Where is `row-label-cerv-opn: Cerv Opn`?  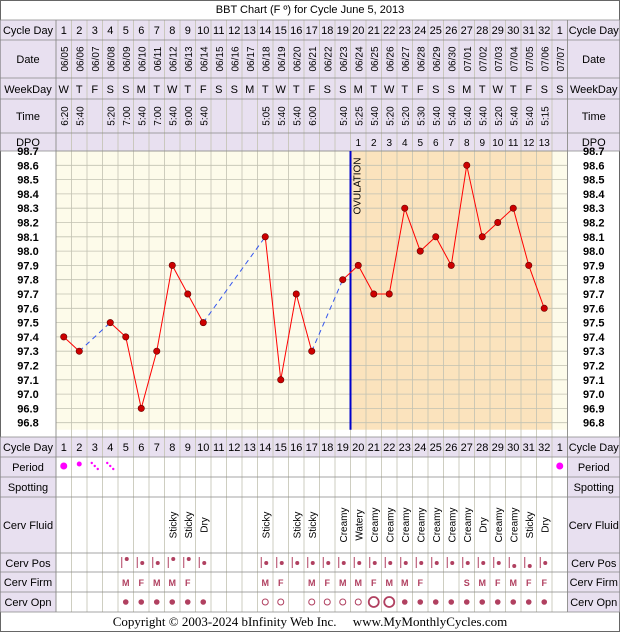 row-label-cerv-opn: Cerv Opn is located at coordinates (27, 603).